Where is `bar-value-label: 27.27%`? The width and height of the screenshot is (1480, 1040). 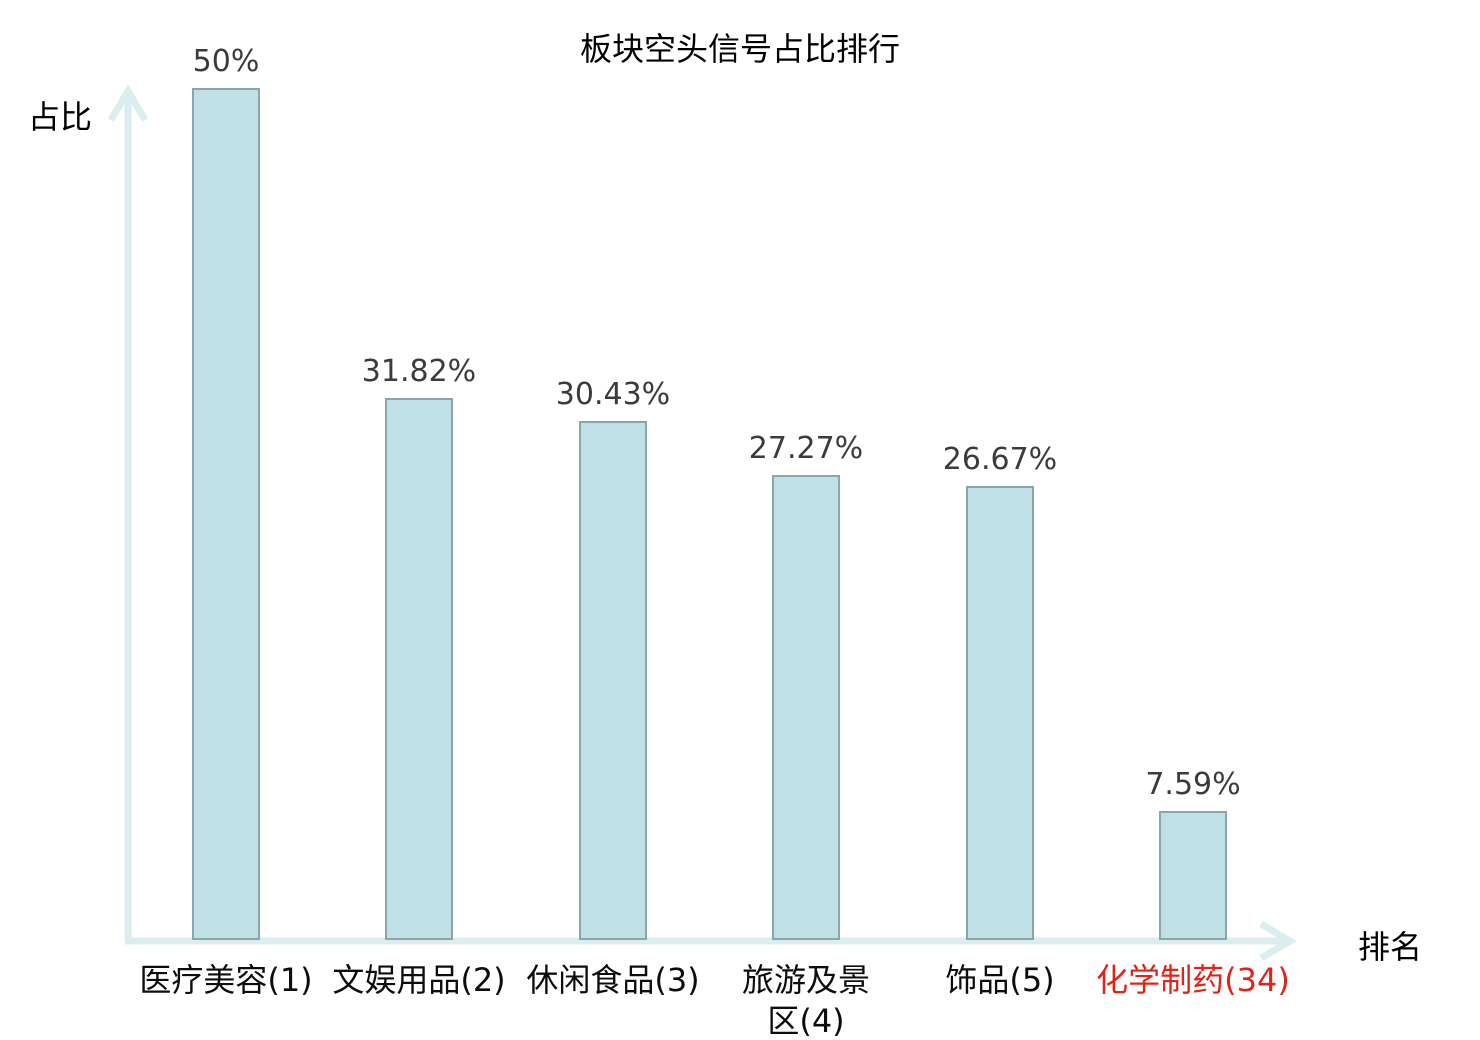
bar-value-label: 27.27% is located at coordinates (806, 448).